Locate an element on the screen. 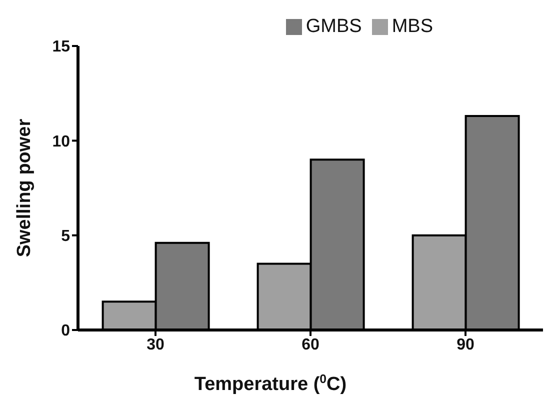 The width and height of the screenshot is (551, 408). x-tick-label: 90 is located at coordinates (465, 345).